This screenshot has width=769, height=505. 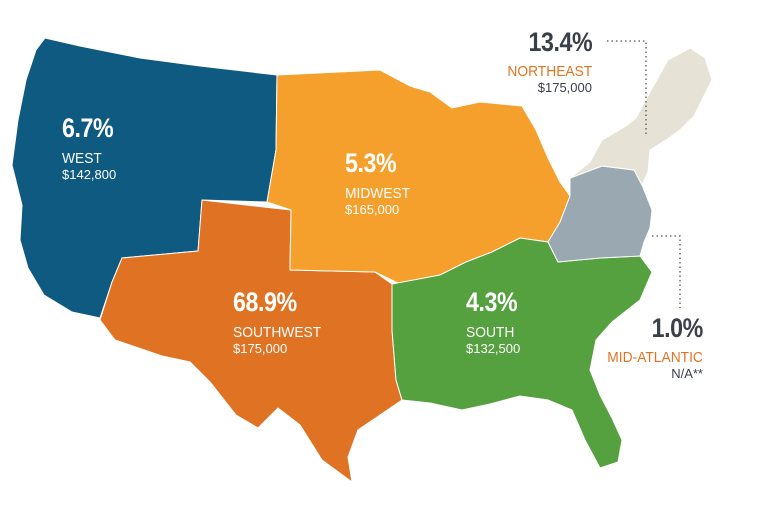 I want to click on northeast-price: $175,000, so click(x=564, y=87).